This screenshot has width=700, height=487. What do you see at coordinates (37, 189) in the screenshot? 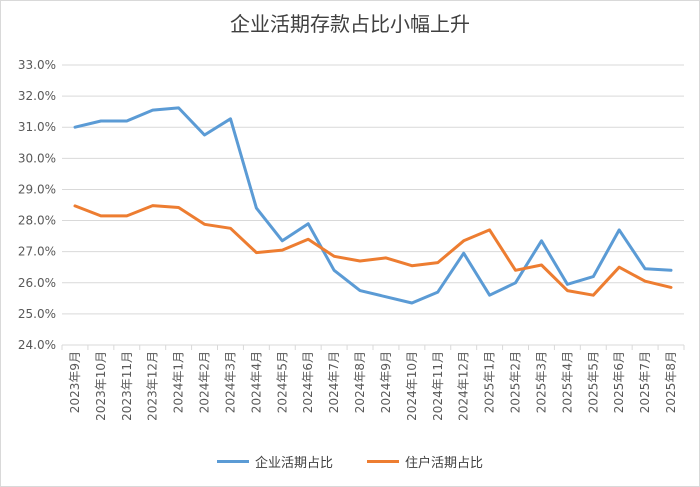
I see `y-tick-label: 29.0%` at bounding box center [37, 189].